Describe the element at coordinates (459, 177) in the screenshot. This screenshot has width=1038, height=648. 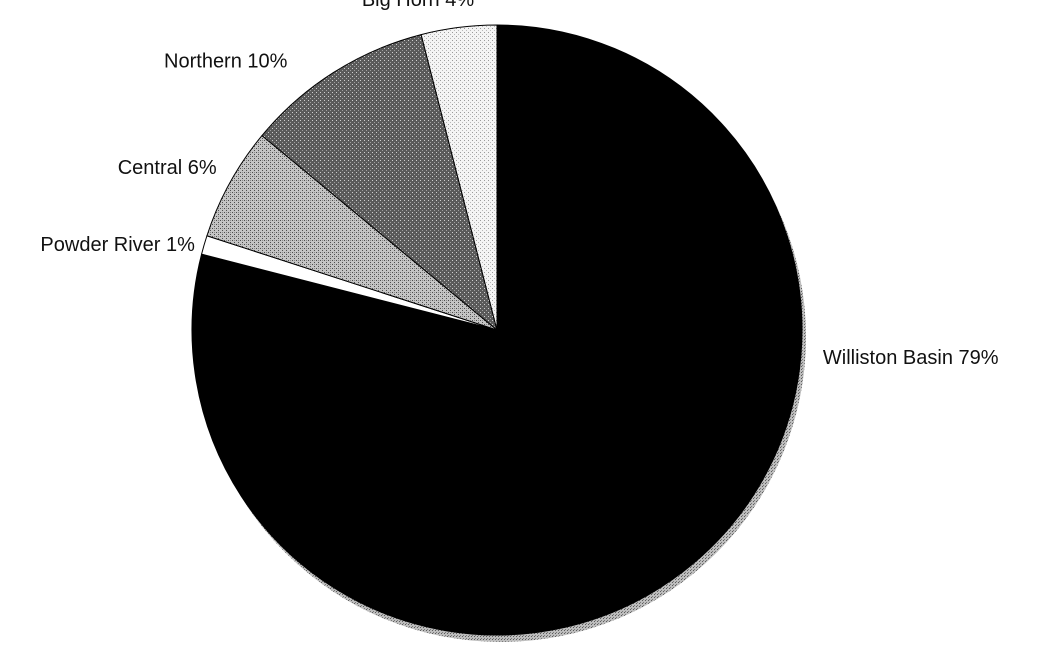
I see `pie-slice-big-horn` at that location.